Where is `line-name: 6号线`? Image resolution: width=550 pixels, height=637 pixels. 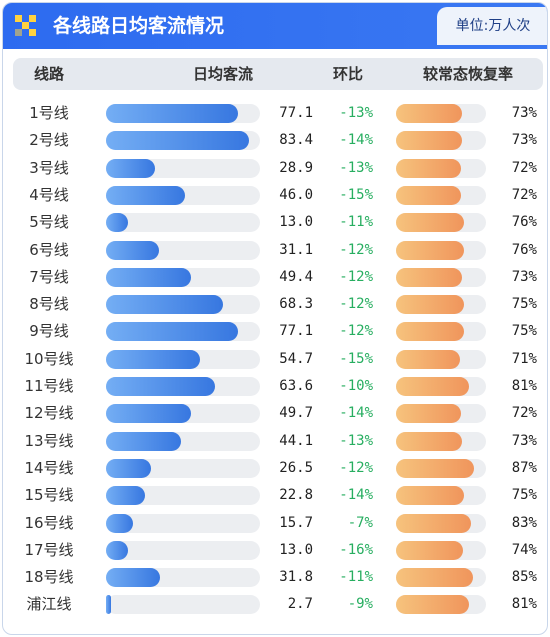 line-name: 6号线 is located at coordinates (49, 249).